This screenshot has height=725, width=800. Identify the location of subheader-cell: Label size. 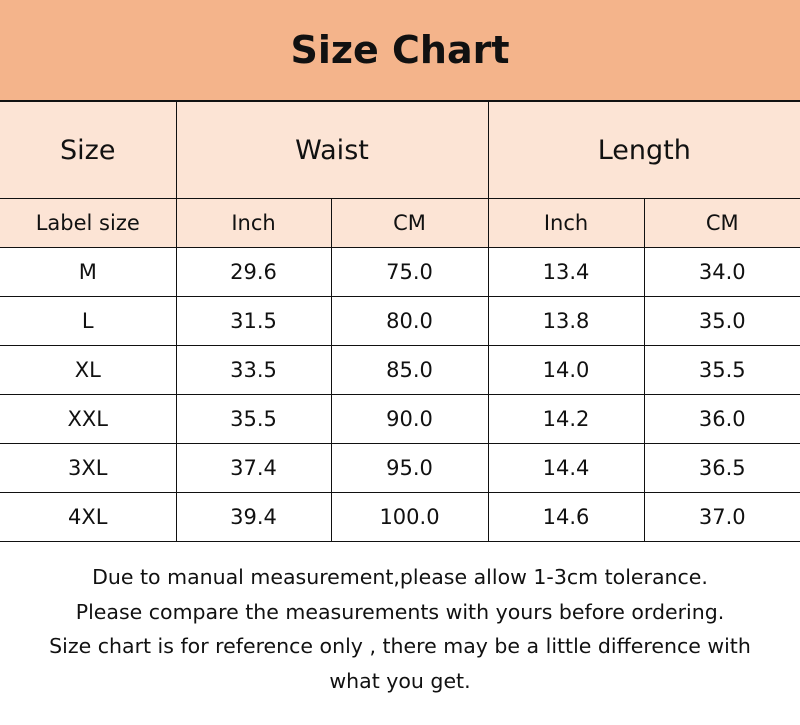
(88, 223).